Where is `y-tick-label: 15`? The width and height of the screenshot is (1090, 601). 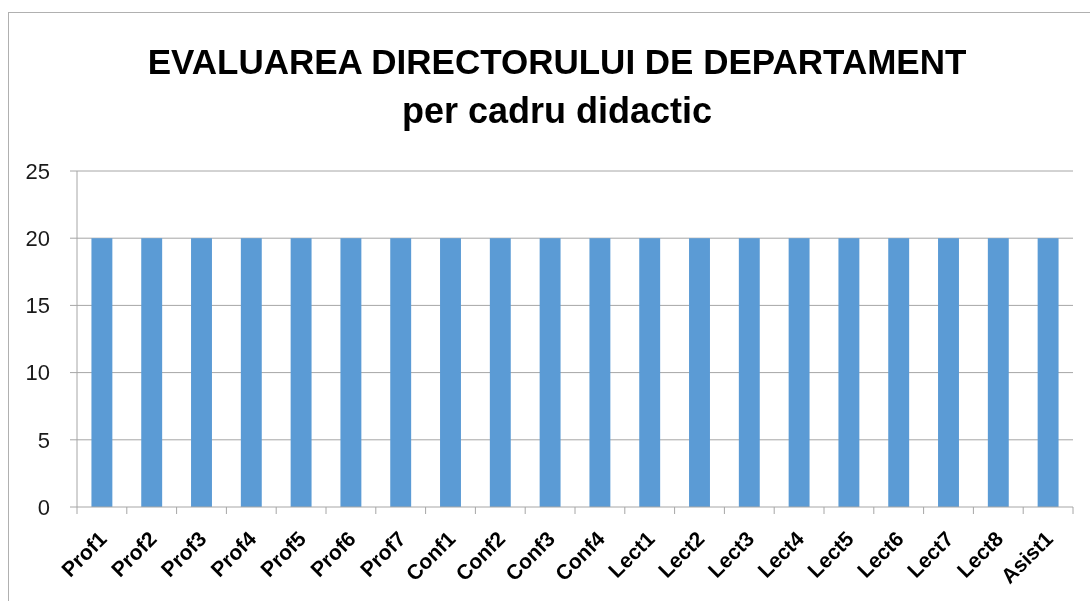 y-tick-label: 15 is located at coordinates (37, 306).